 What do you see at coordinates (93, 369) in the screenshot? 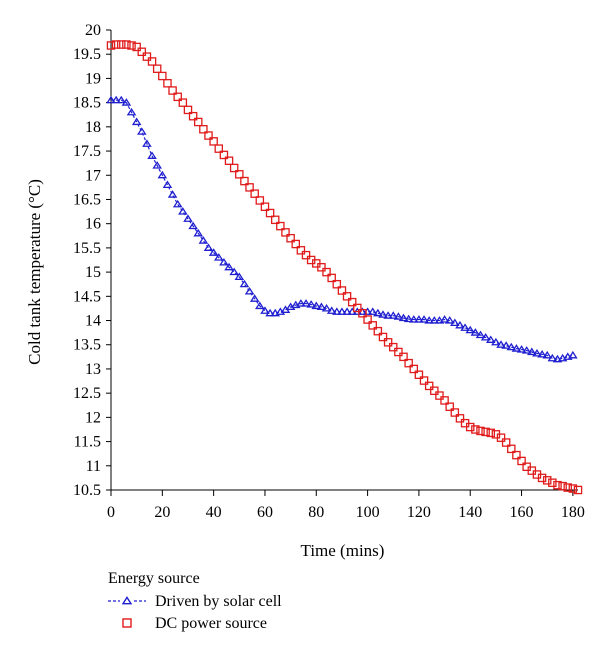
I see `y-tick-label: 13` at bounding box center [93, 369].